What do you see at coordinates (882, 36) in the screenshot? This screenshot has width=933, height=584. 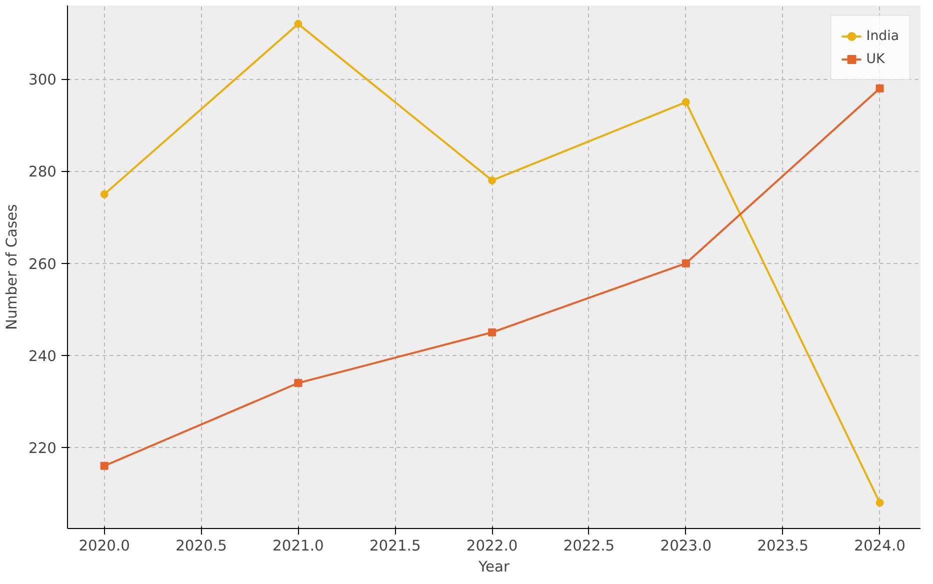 I see `legend-label: India` at bounding box center [882, 36].